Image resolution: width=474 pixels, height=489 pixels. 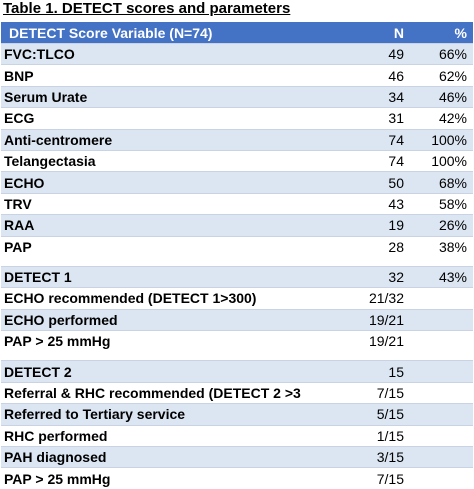 I want to click on row-n: 21/32, so click(x=356, y=298).